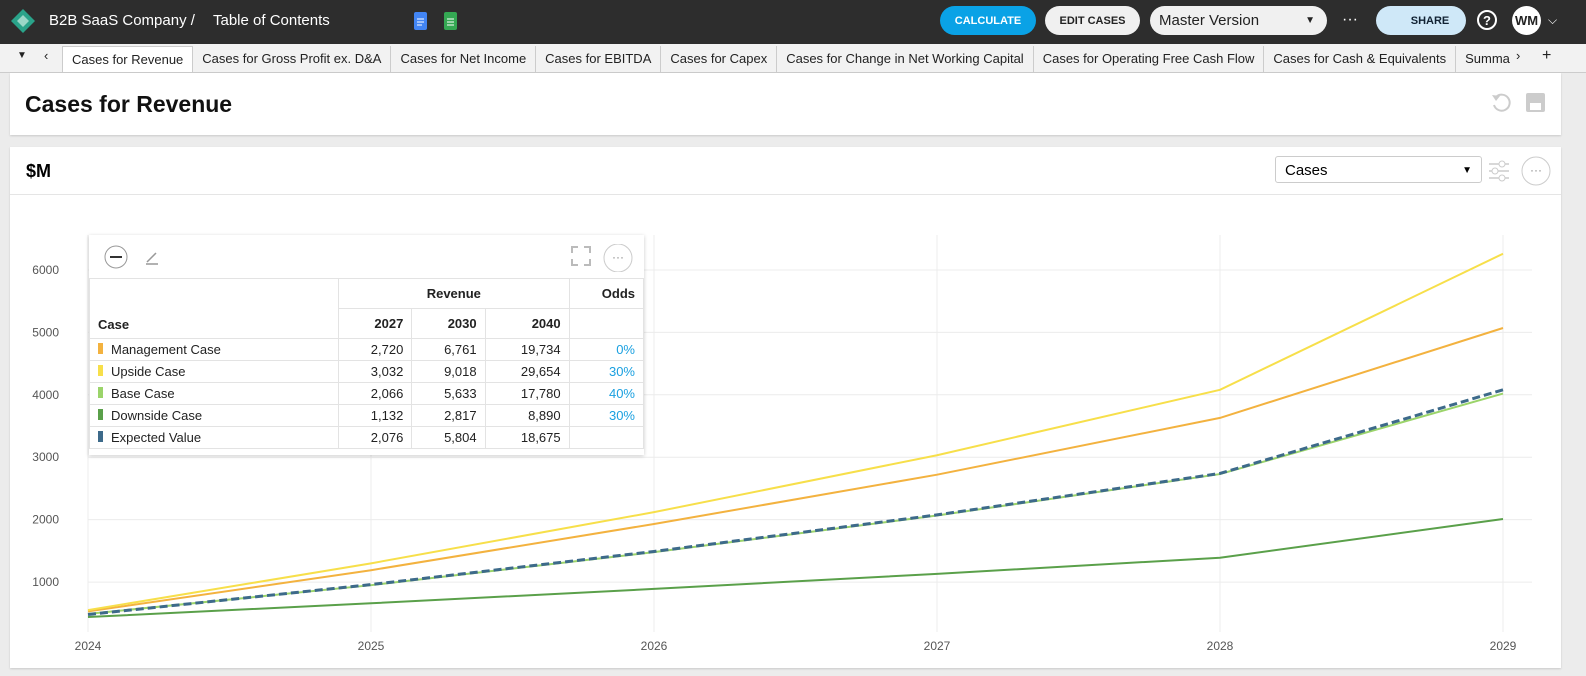  I want to click on value-cell: 9,018, so click(448, 371).